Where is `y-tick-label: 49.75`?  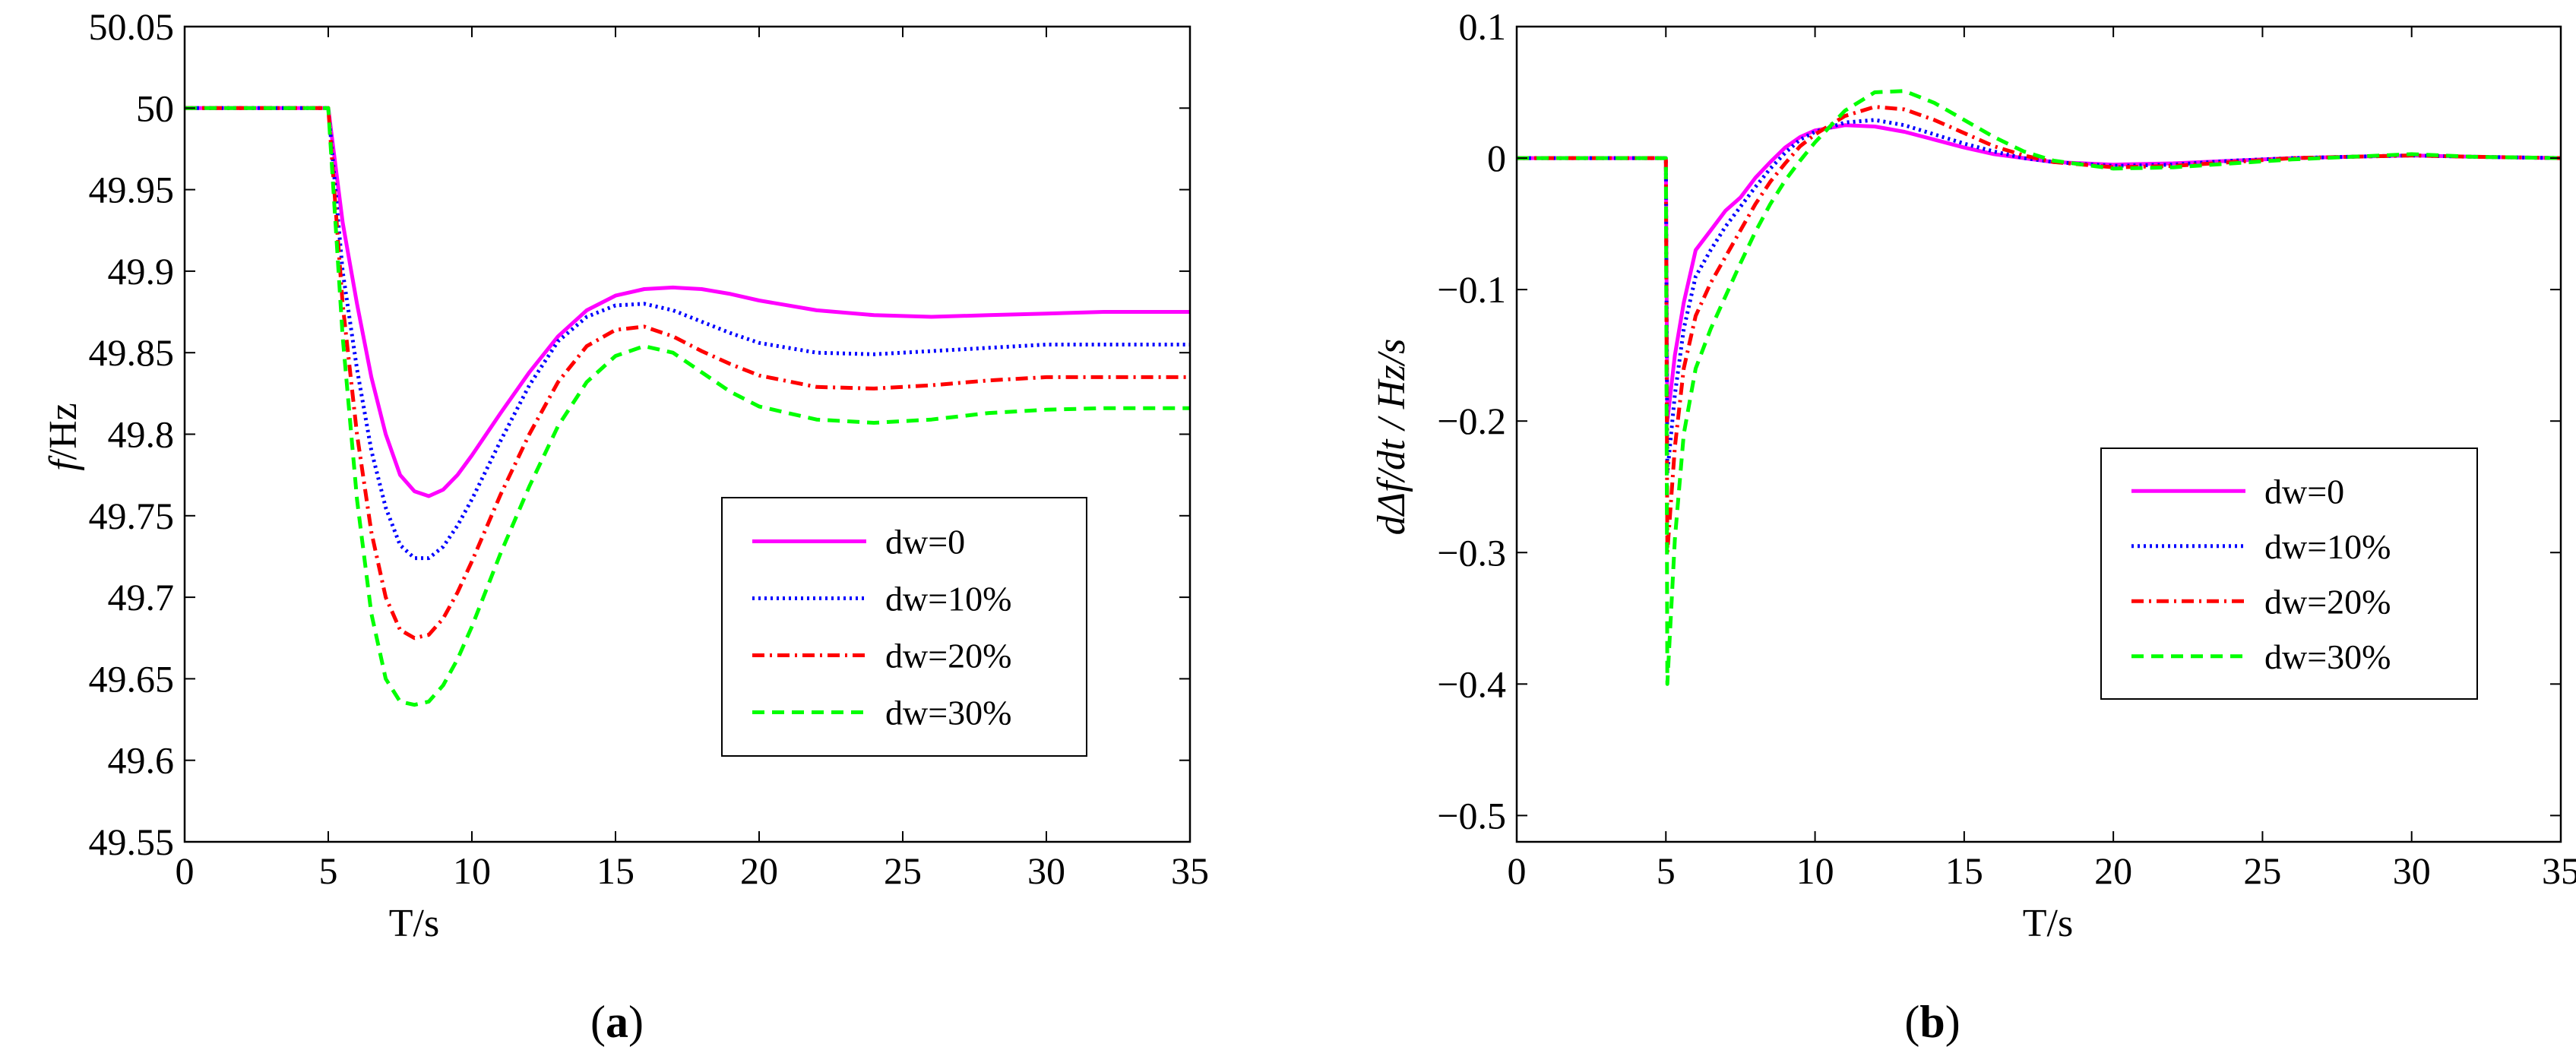 y-tick-label: 49.75 is located at coordinates (132, 516).